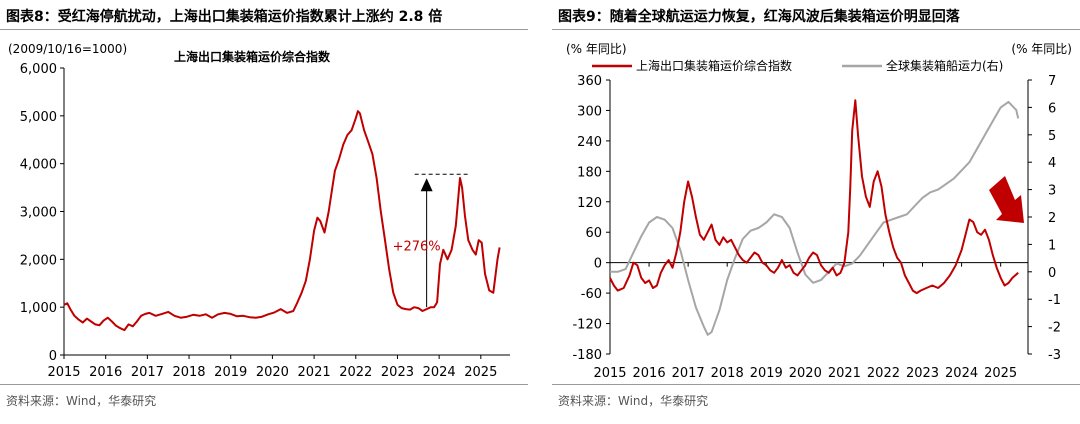  What do you see at coordinates (38, 165) in the screenshot?
I see `y-tick-label: 4,000` at bounding box center [38, 165].